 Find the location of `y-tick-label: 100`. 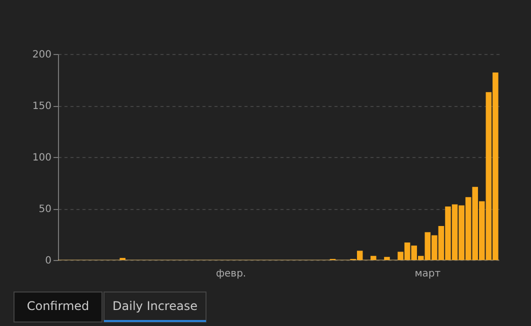

y-tick-label: 100 is located at coordinates (42, 158).